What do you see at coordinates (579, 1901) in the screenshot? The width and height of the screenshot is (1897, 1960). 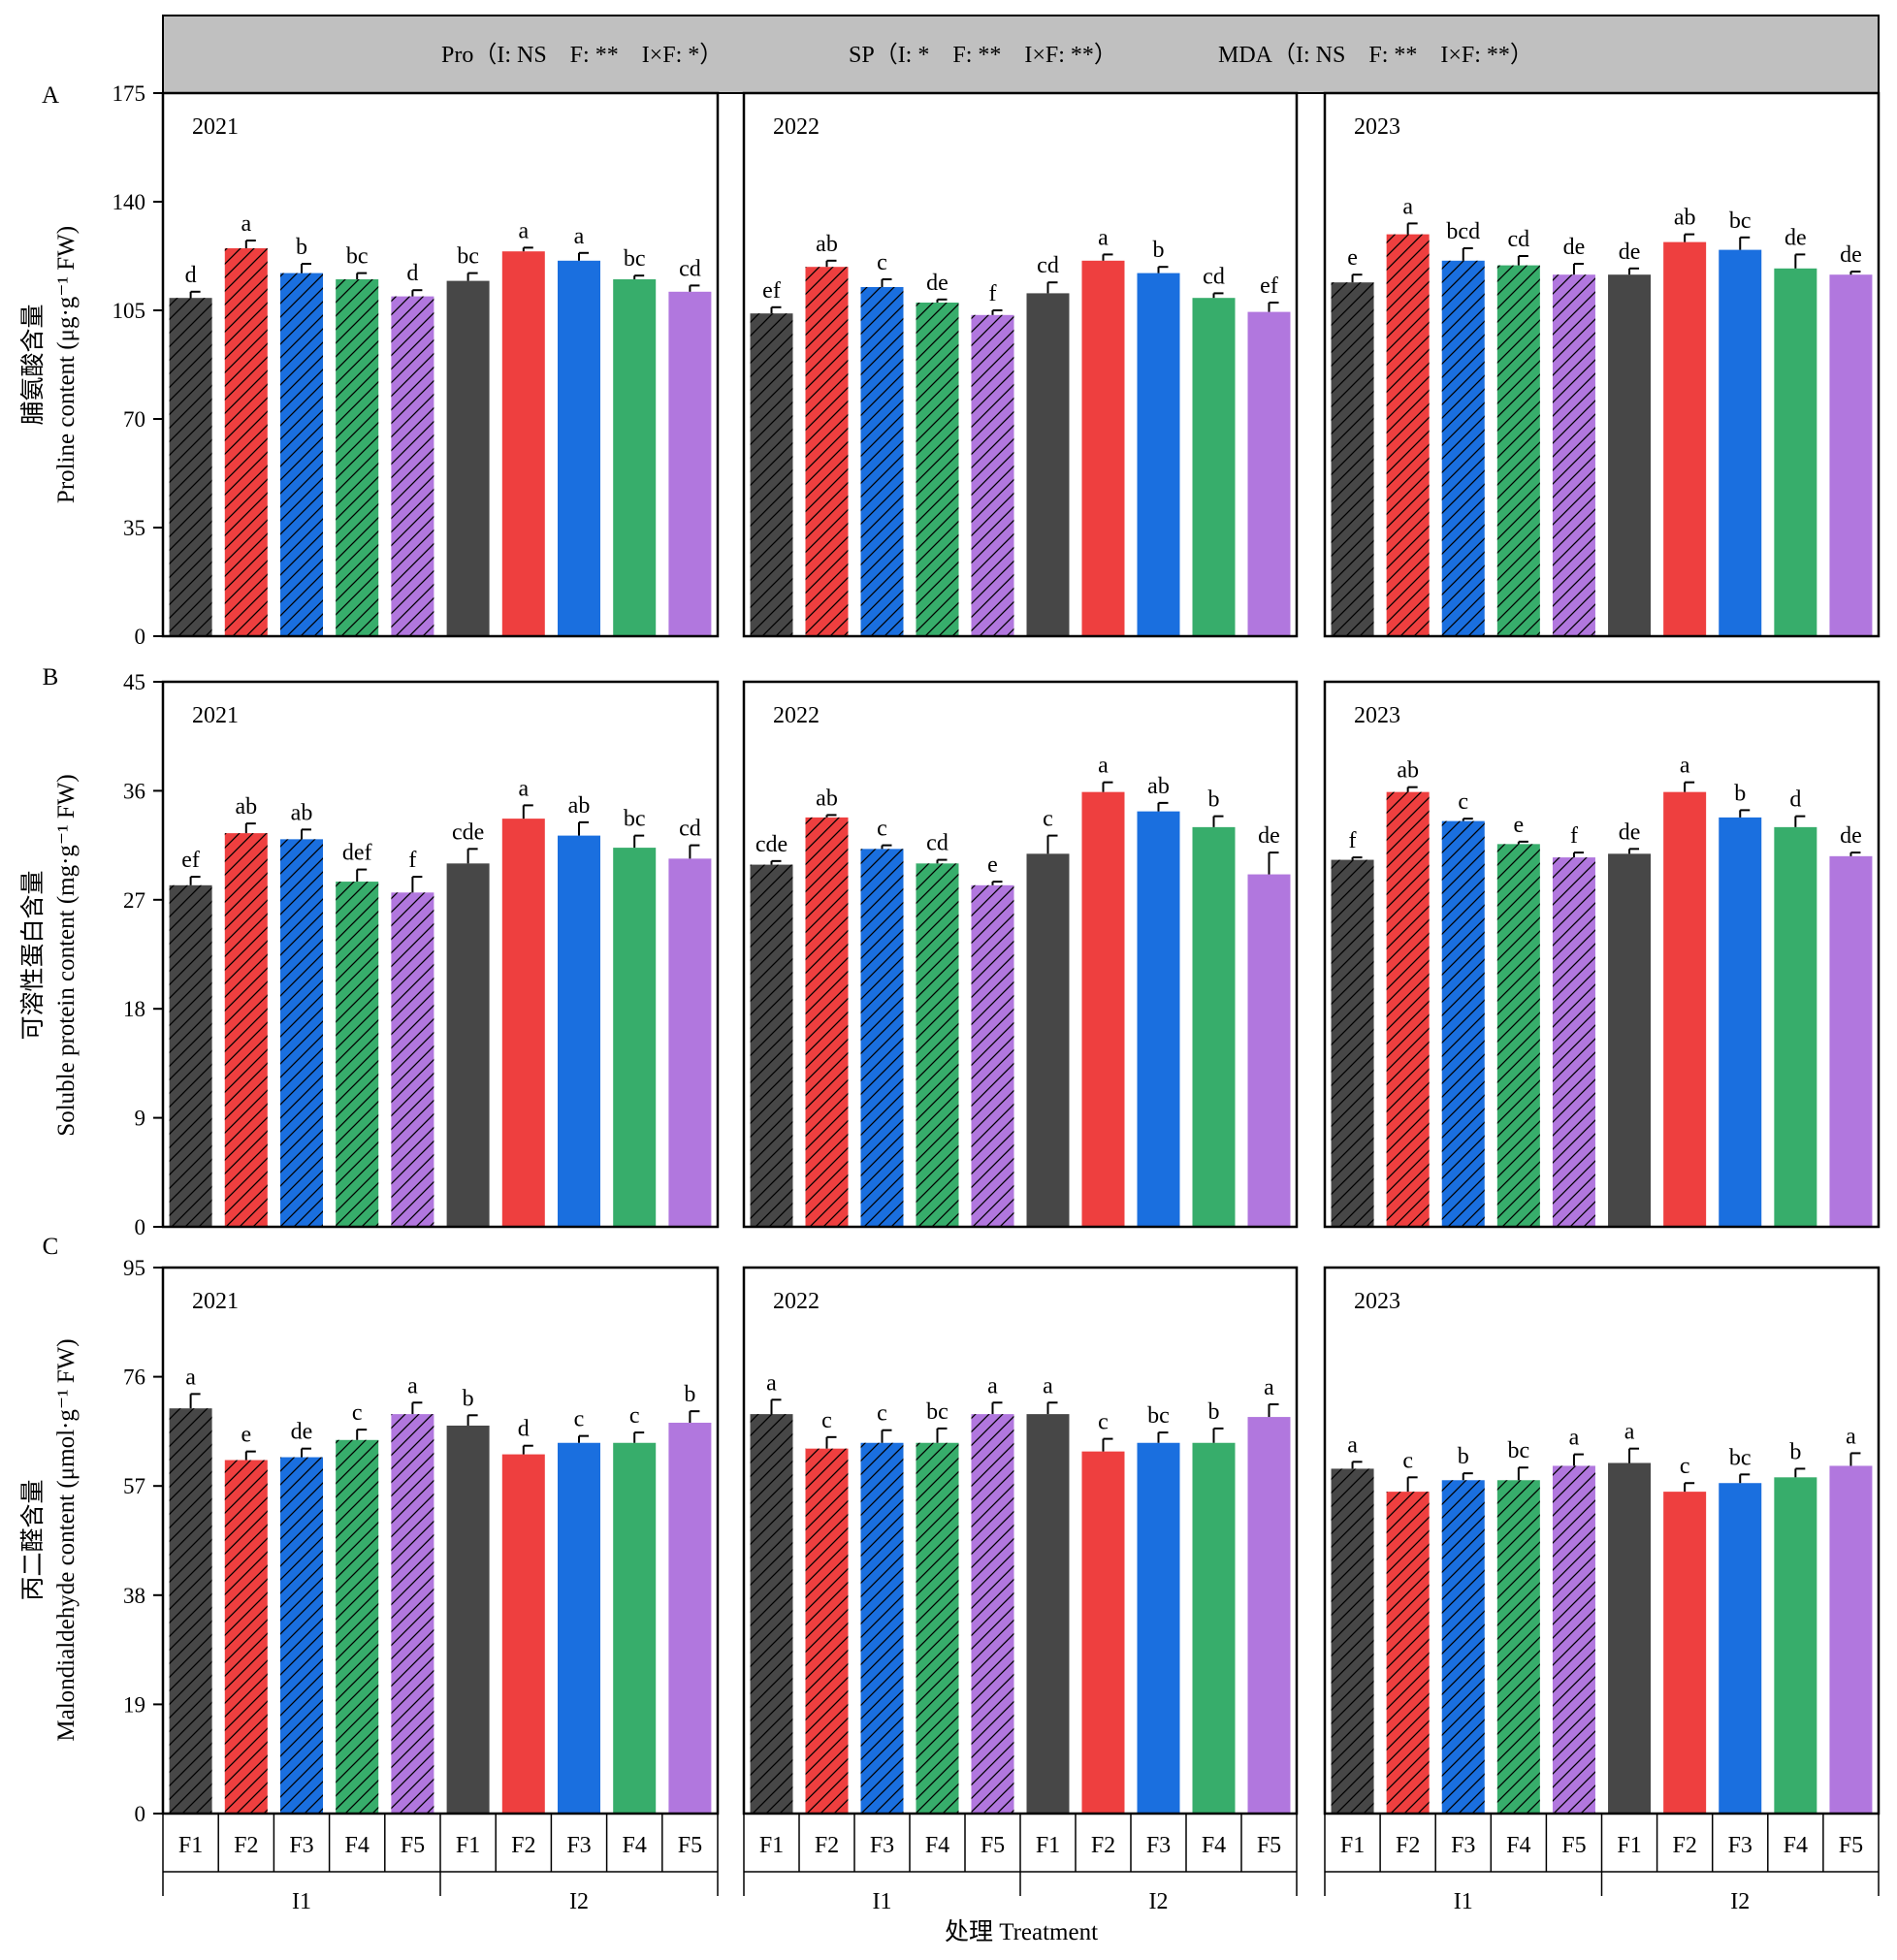 I see `irrigation-label: I2` at bounding box center [579, 1901].